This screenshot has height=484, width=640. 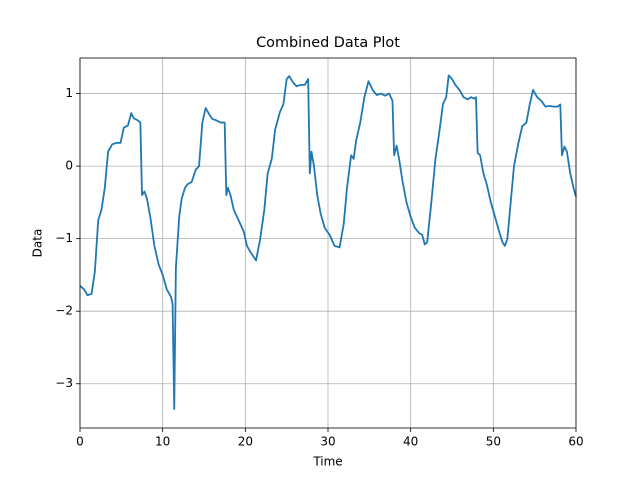 What do you see at coordinates (69, 93) in the screenshot?
I see `y-tick-label: 1` at bounding box center [69, 93].